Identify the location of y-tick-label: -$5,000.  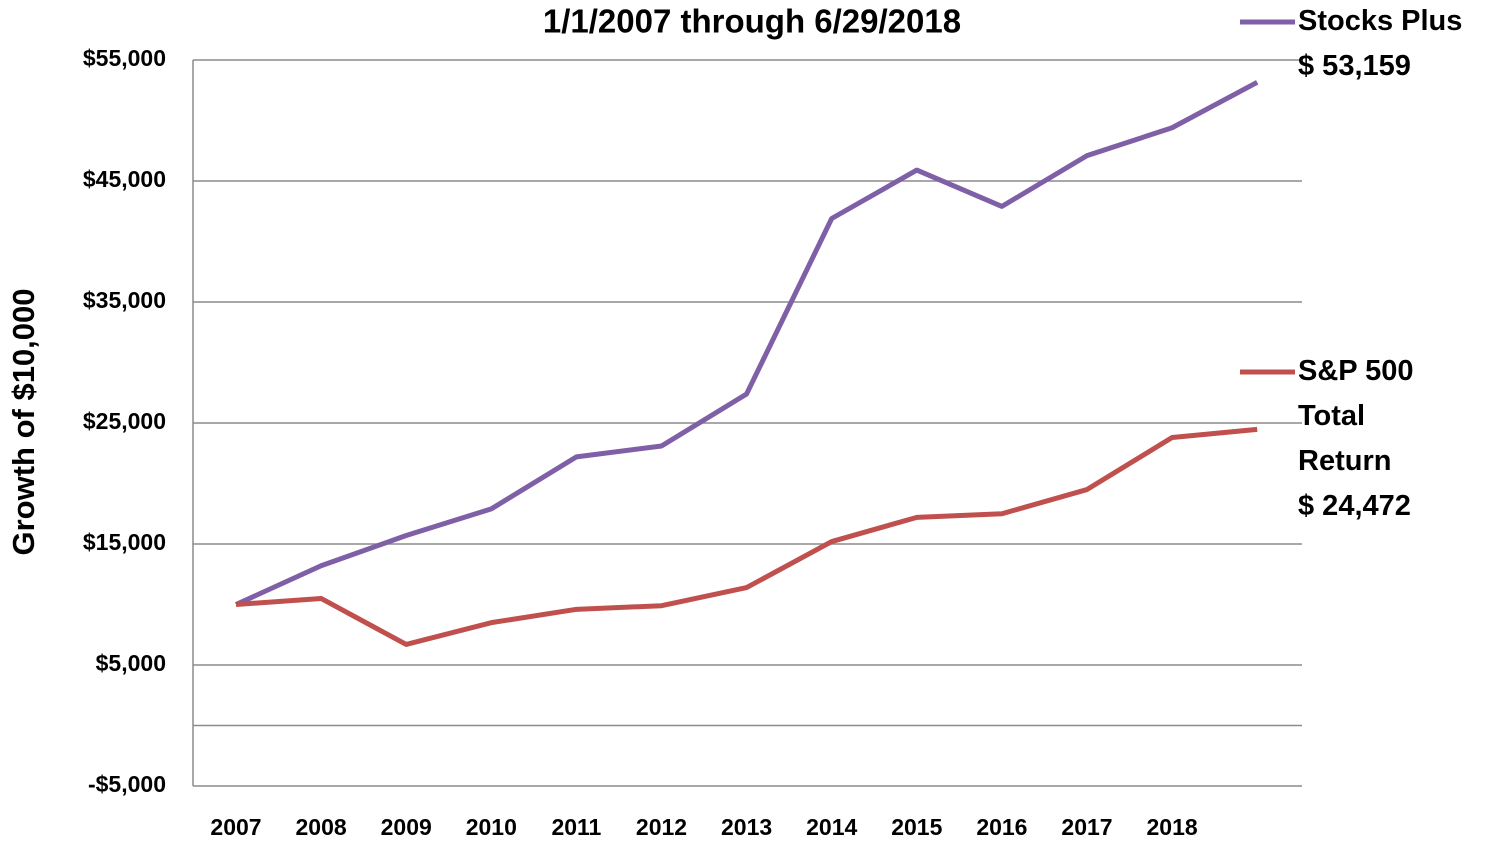
(127, 784).